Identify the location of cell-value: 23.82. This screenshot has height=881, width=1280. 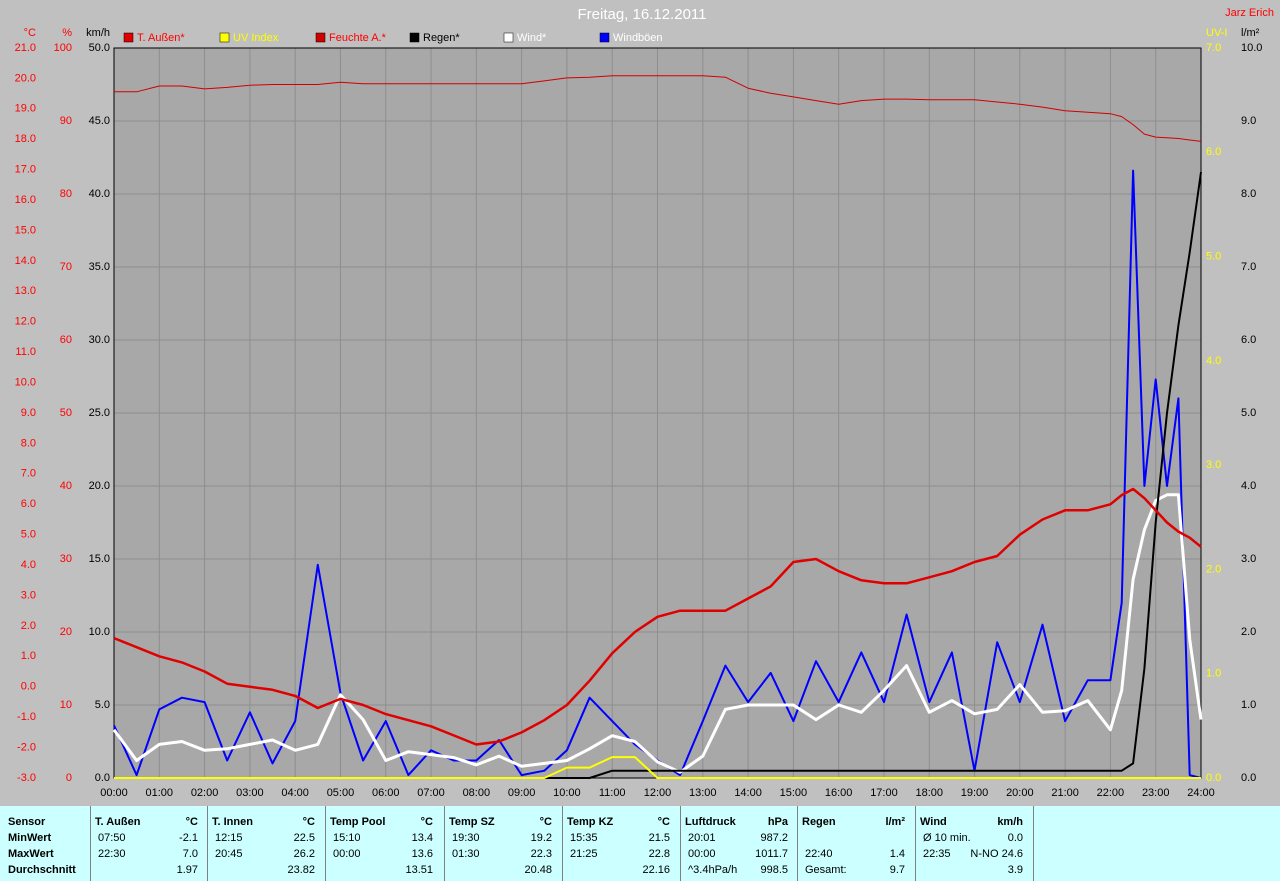
(301, 870).